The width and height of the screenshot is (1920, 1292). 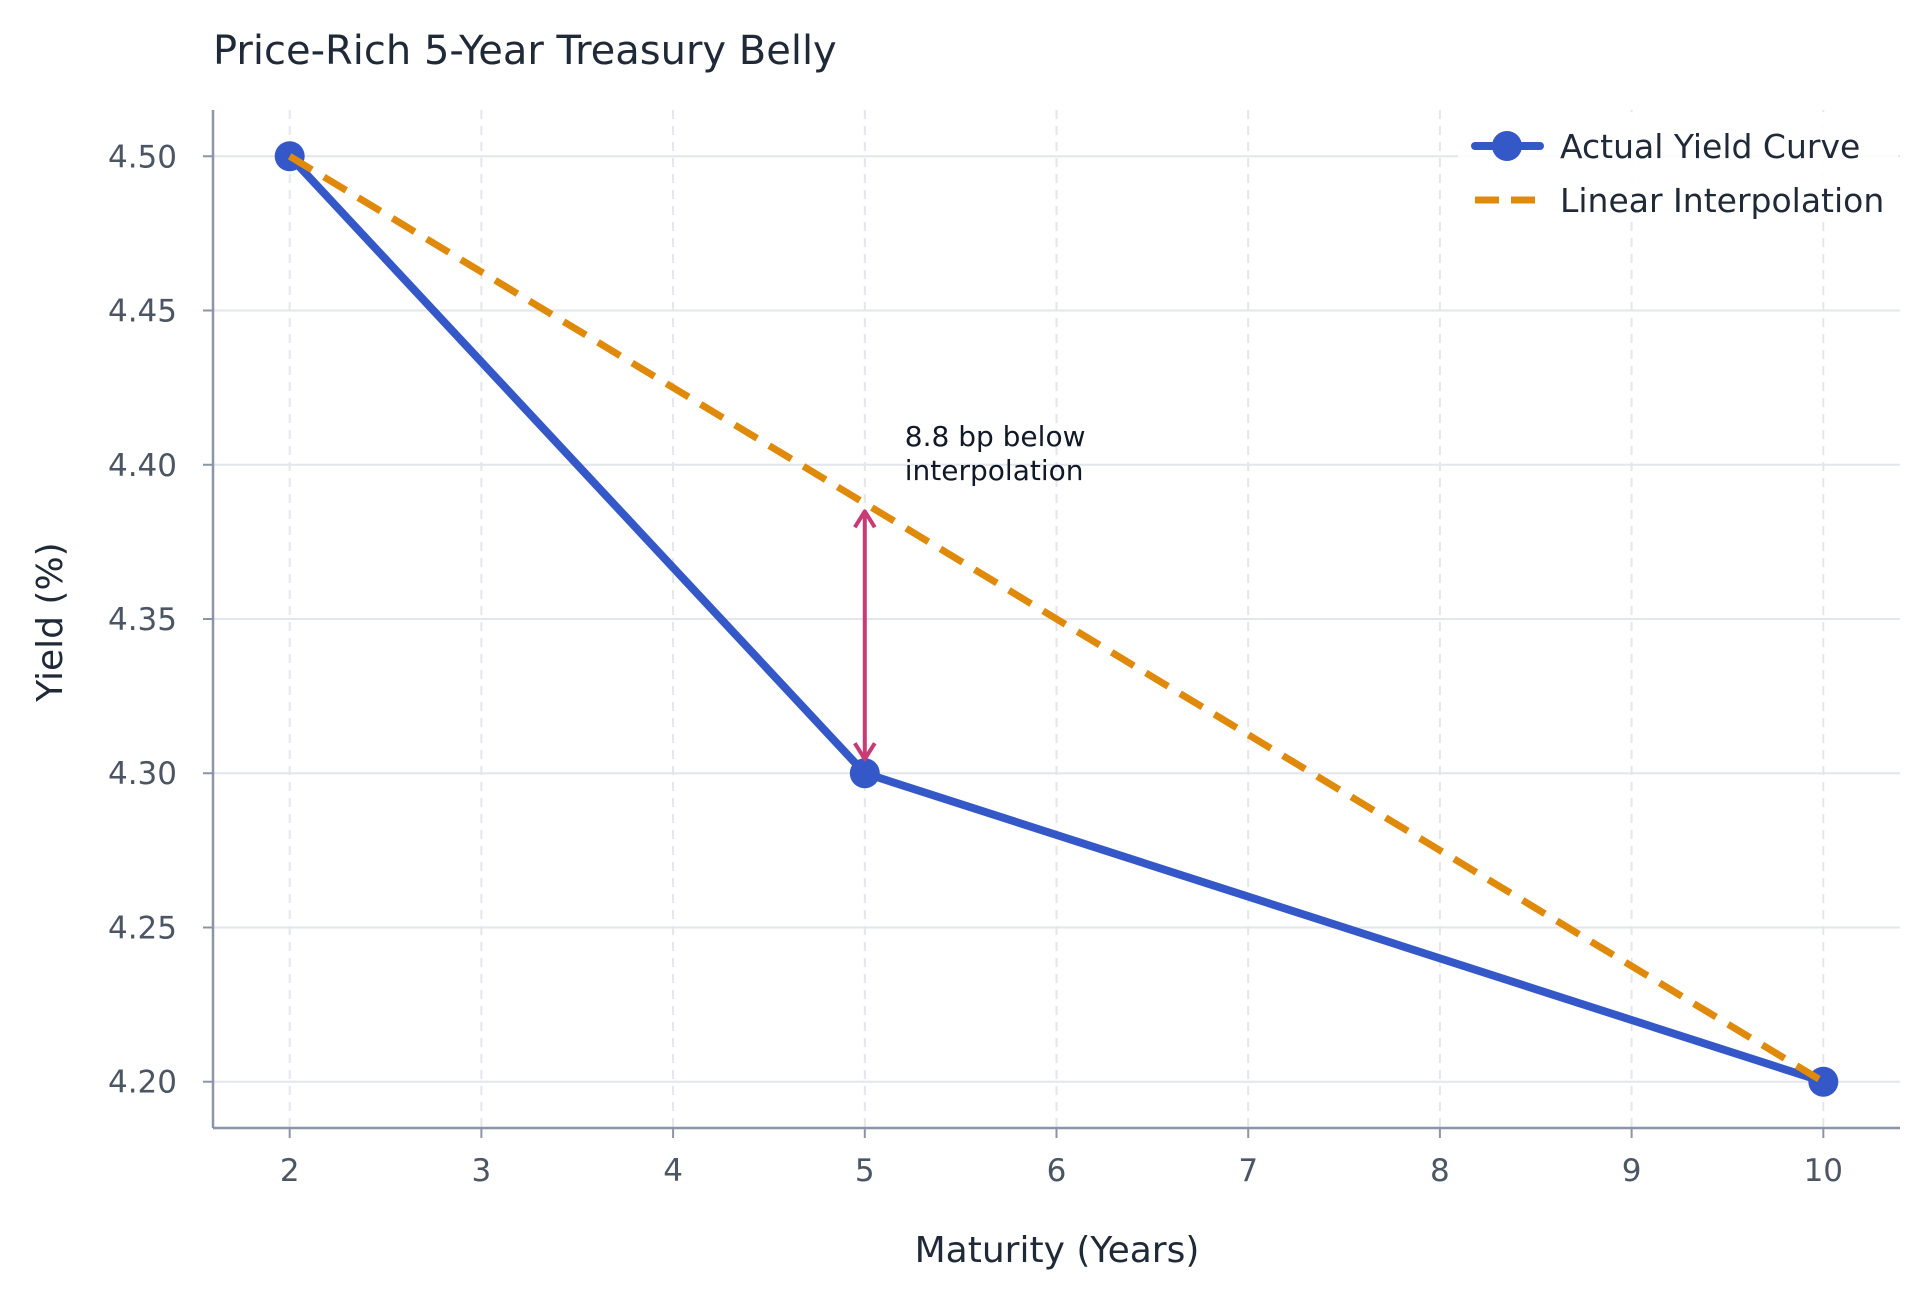 I want to click on arrow-head-bottom, so click(x=865, y=752).